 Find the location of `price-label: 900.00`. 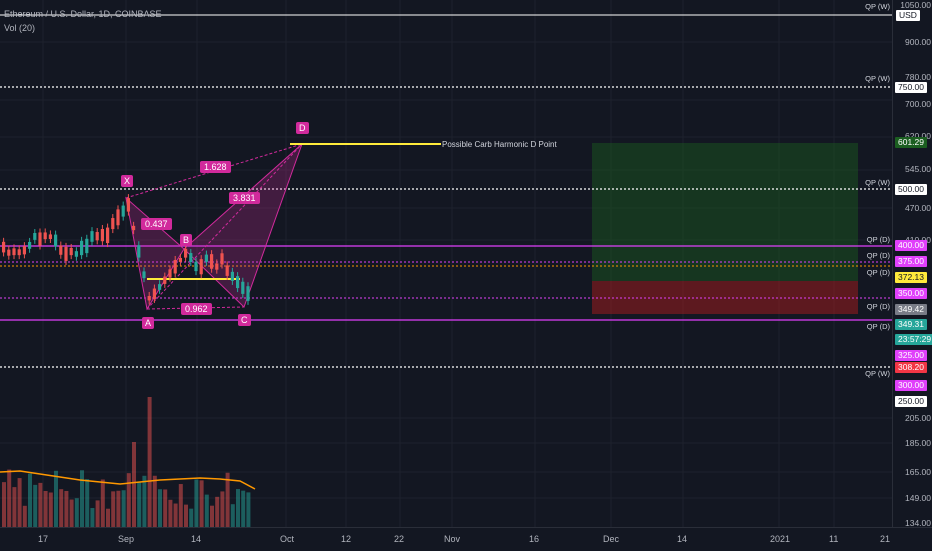

price-label: 900.00 is located at coordinates (918, 42).